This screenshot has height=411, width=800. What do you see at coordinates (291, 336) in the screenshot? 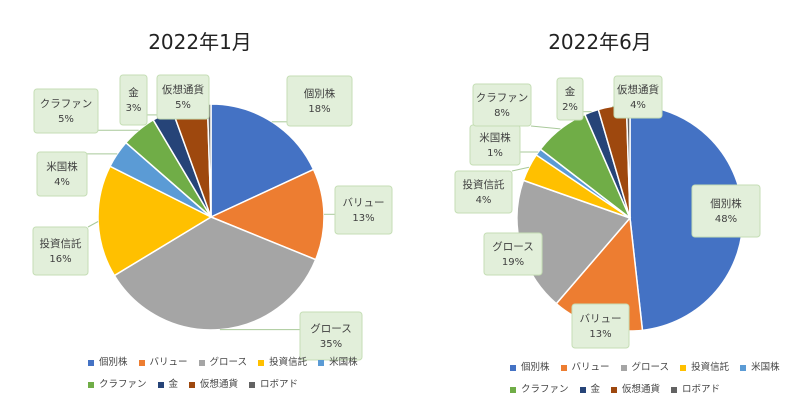
I see `data-label-callout: グロース 35%` at bounding box center [291, 336].